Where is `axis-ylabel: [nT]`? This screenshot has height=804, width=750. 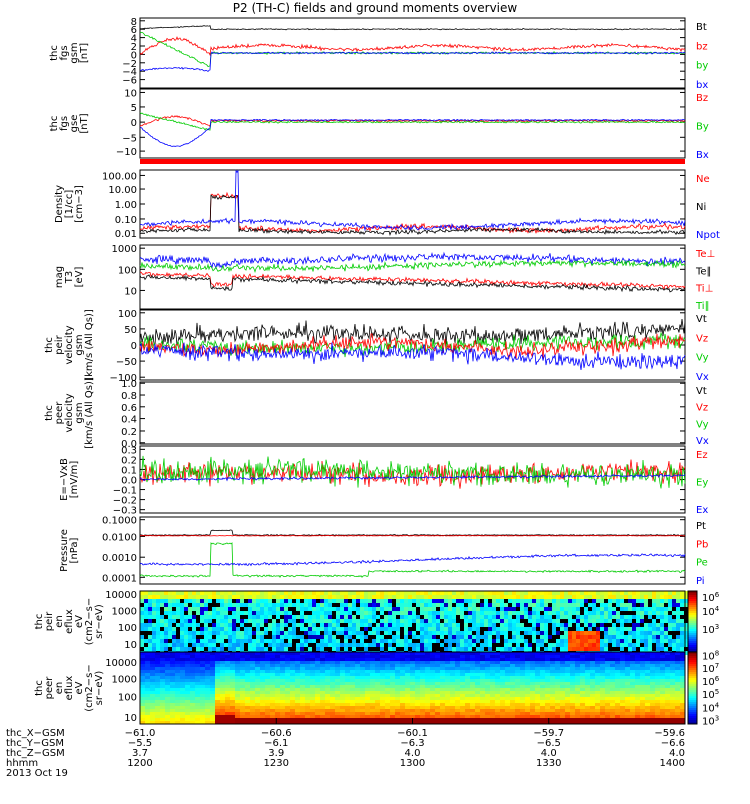 axis-ylabel: [nT] is located at coordinates (84, 53).